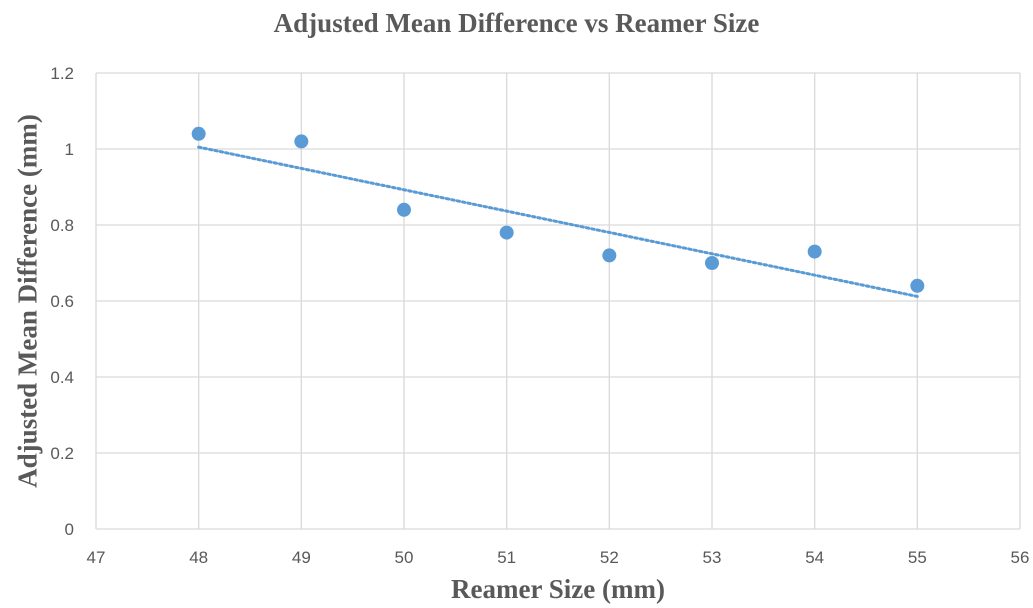 This screenshot has height=608, width=1033. I want to click on y-tick-label: 0.8, so click(62, 225).